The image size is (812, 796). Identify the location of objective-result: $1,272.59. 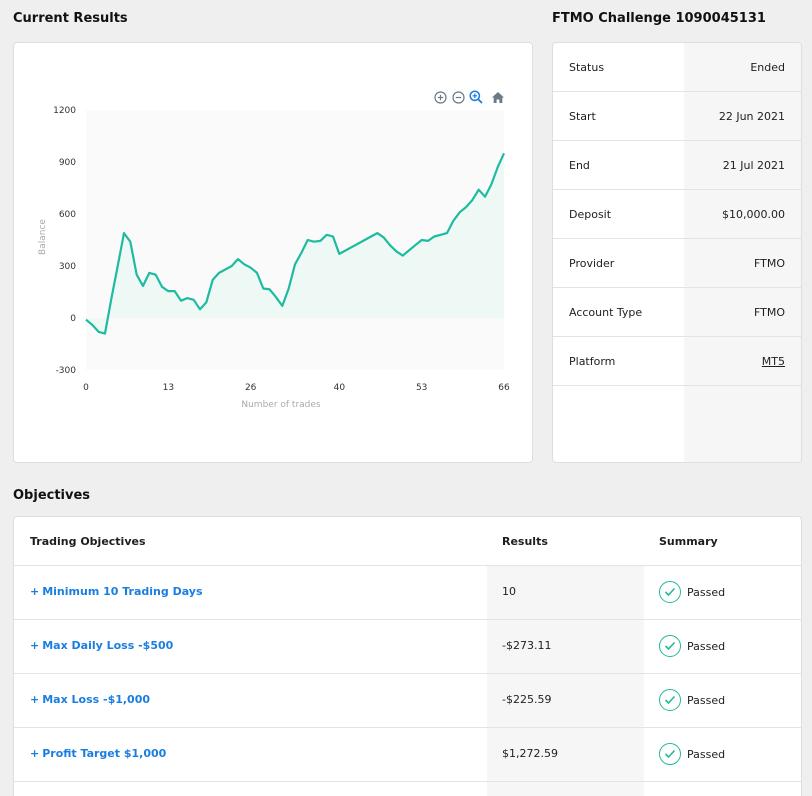
(530, 753).